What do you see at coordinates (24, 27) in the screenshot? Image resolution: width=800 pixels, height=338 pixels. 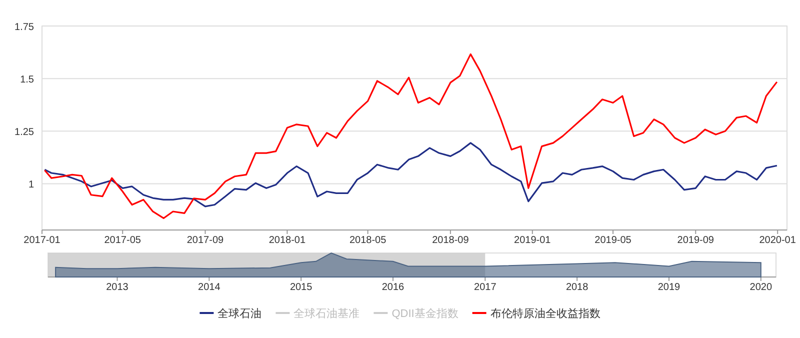 I see `y-tick-label: 1.75` at bounding box center [24, 27].